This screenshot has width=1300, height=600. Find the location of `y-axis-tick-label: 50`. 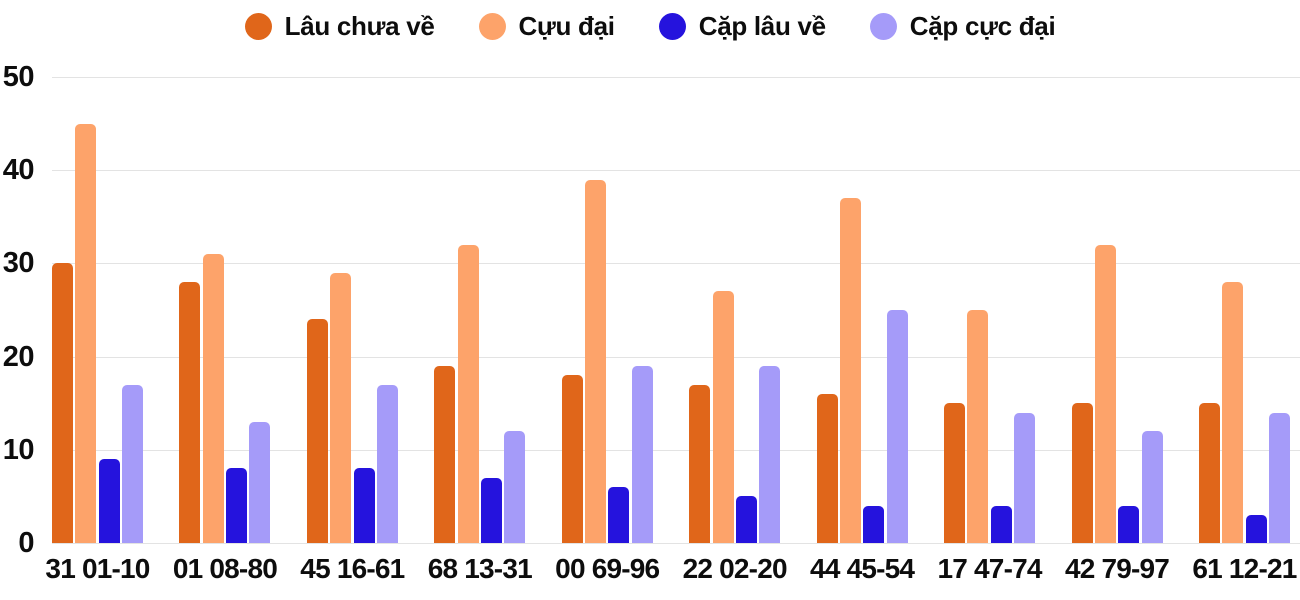

y-axis-tick-label: 50 is located at coordinates (18, 77).